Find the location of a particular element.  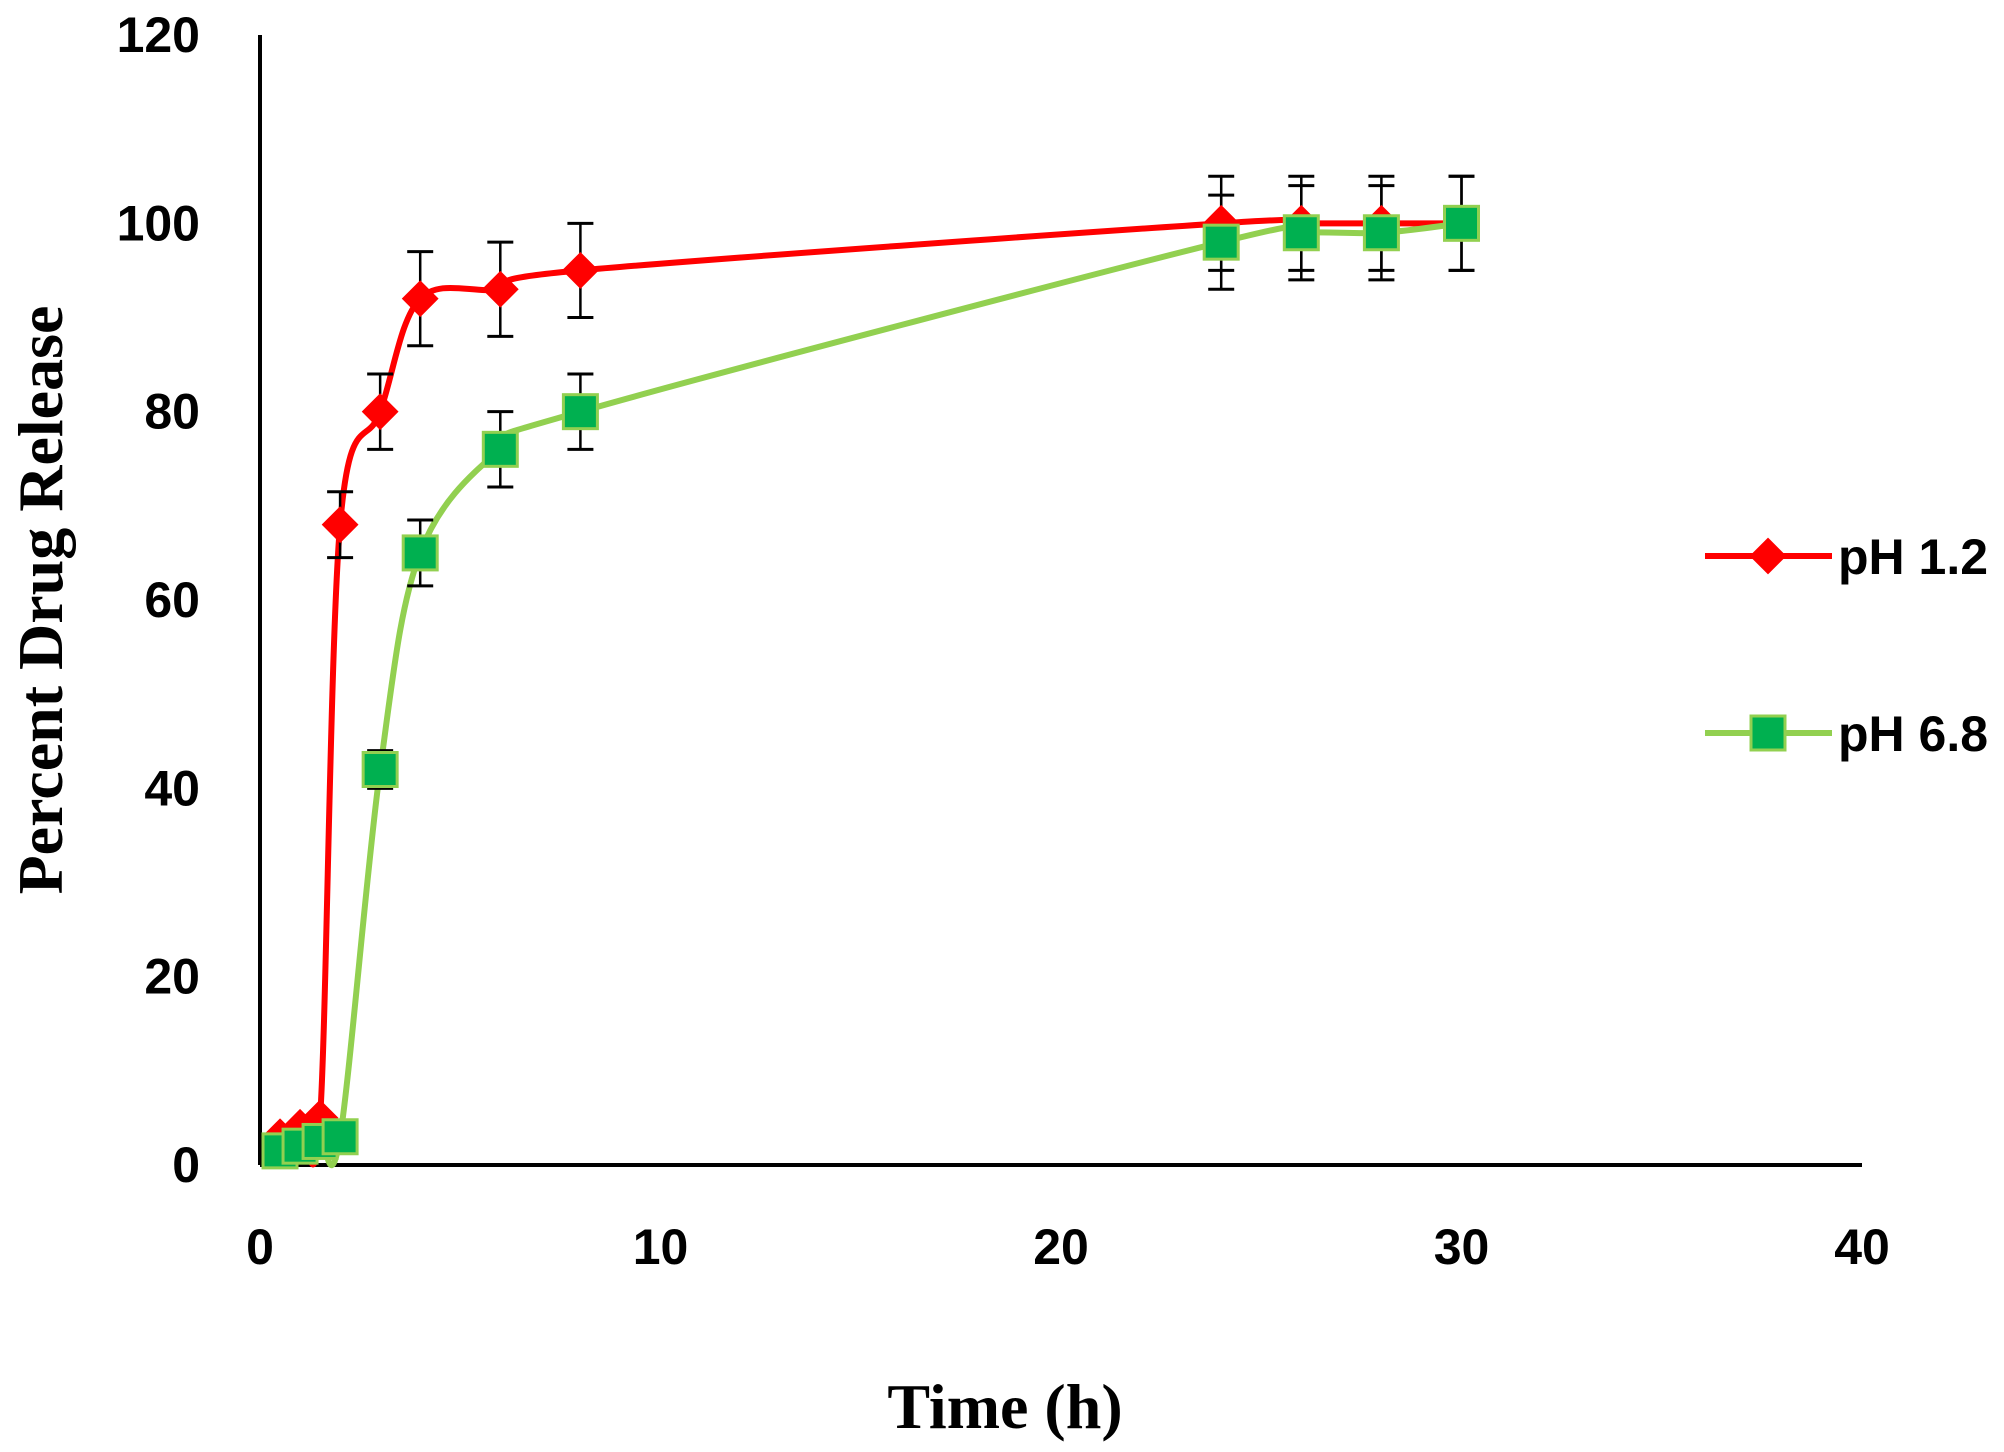

x-tick-label: 0 is located at coordinates (260, 1247).